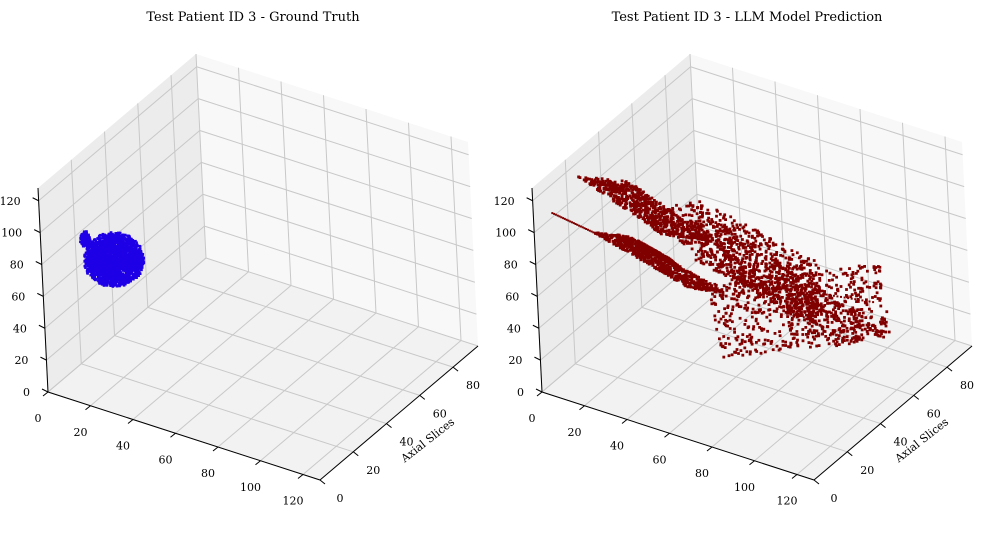 The width and height of the screenshot is (1000, 540). Describe the element at coordinates (604, 233) in the screenshot. I see `grid-line-y` at that location.